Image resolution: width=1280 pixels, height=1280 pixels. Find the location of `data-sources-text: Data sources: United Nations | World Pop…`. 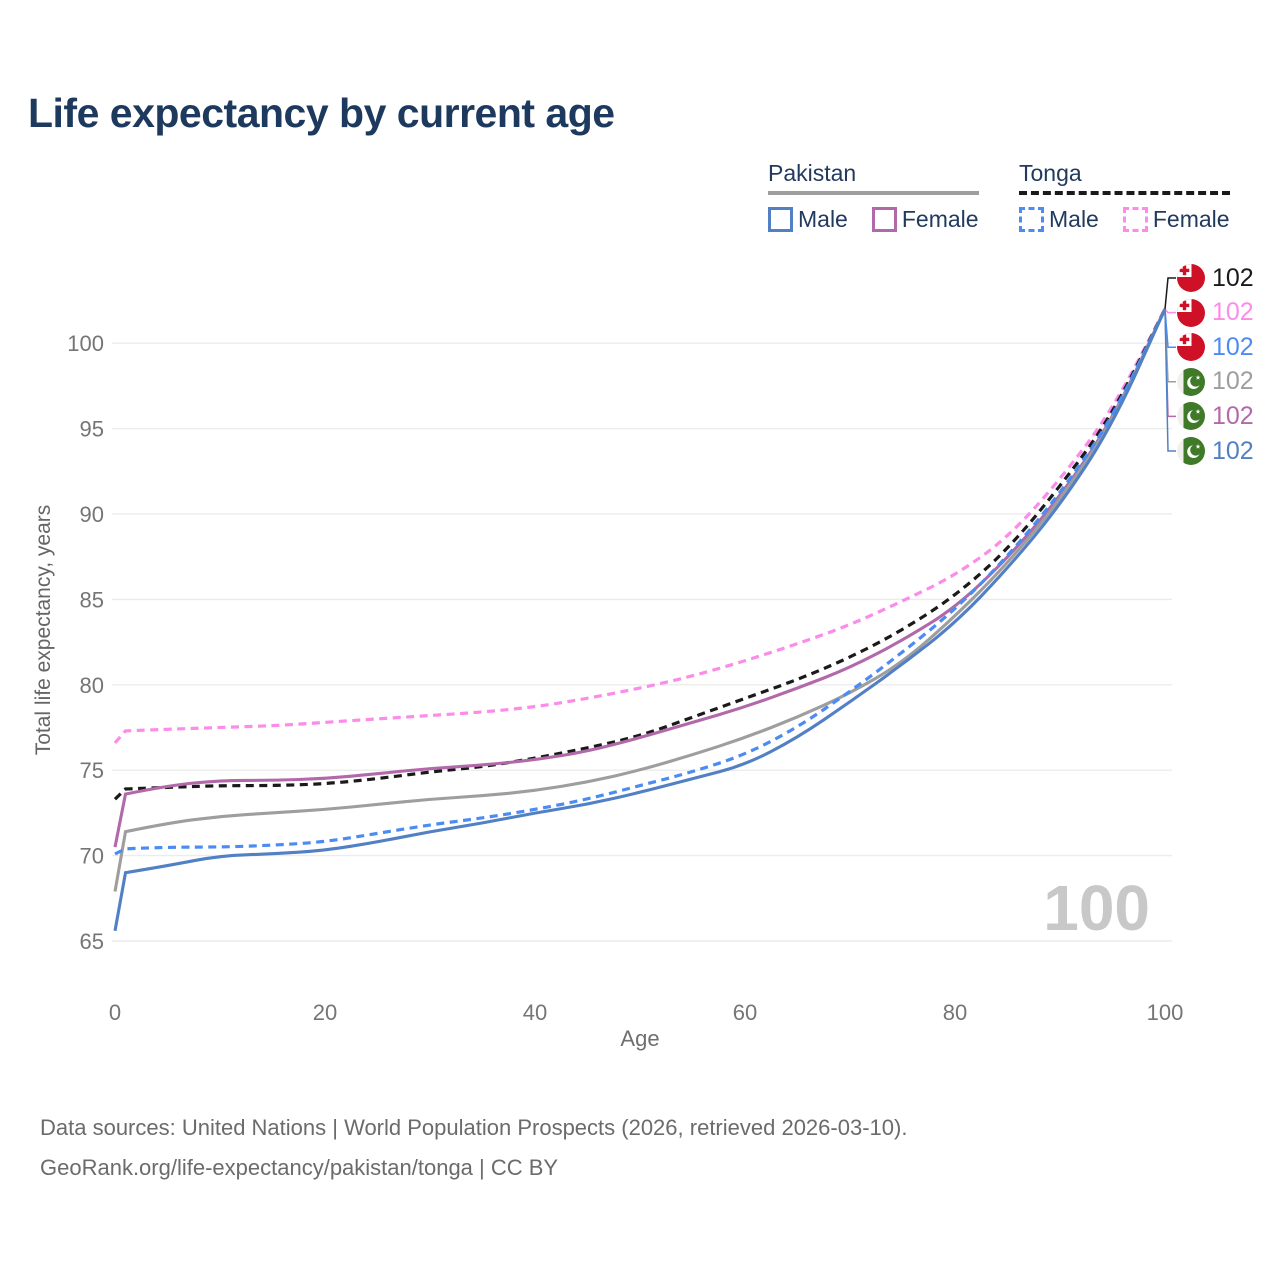

data-sources-text: Data sources: United Nations | World Pop… is located at coordinates (474, 1127).